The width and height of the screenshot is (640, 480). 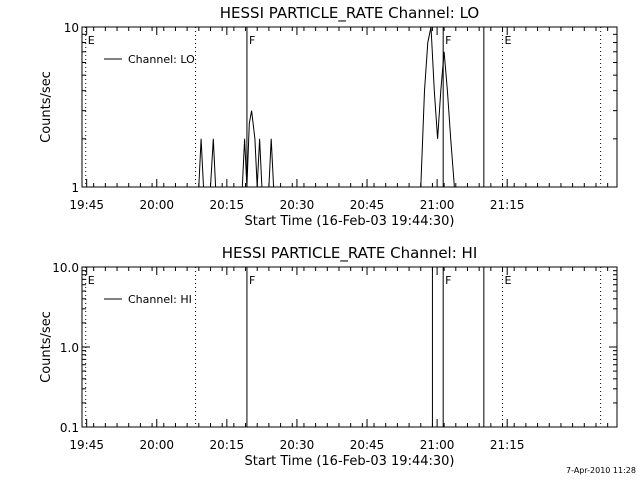 What do you see at coordinates (46, 347) in the screenshot?
I see `panel2-y-axis-label: Counts/sec` at bounding box center [46, 347].